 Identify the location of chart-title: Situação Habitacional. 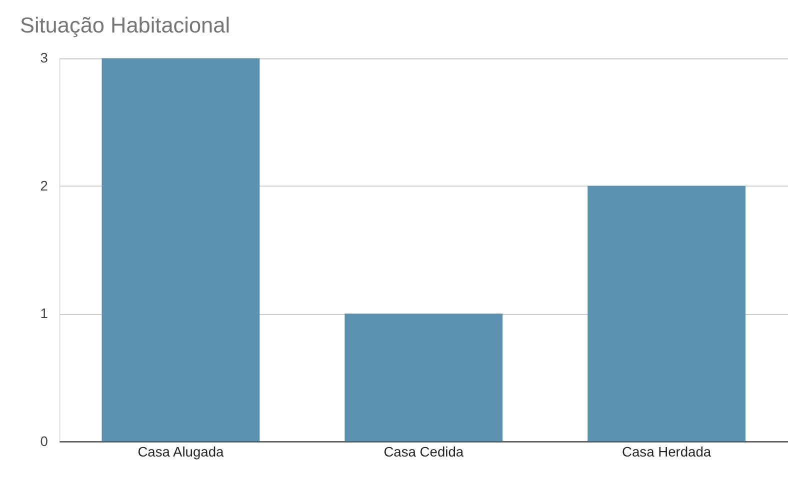
(125, 25).